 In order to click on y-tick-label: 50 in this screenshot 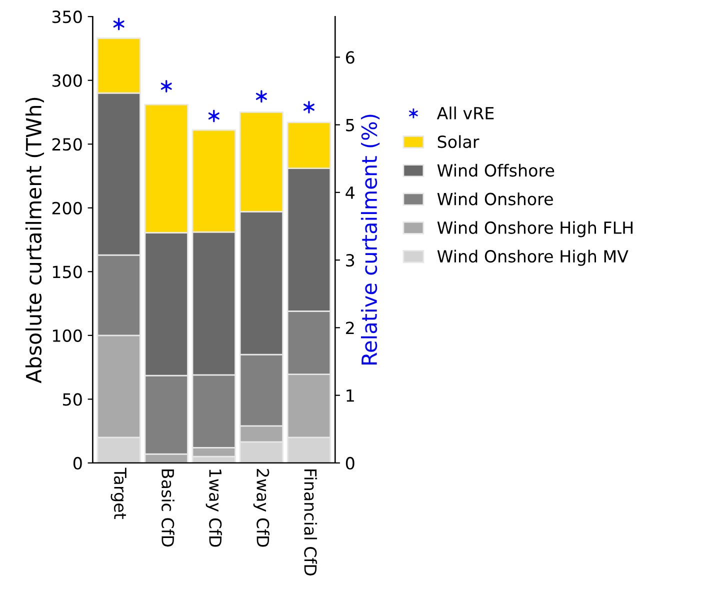, I will do `click(72, 399)`.